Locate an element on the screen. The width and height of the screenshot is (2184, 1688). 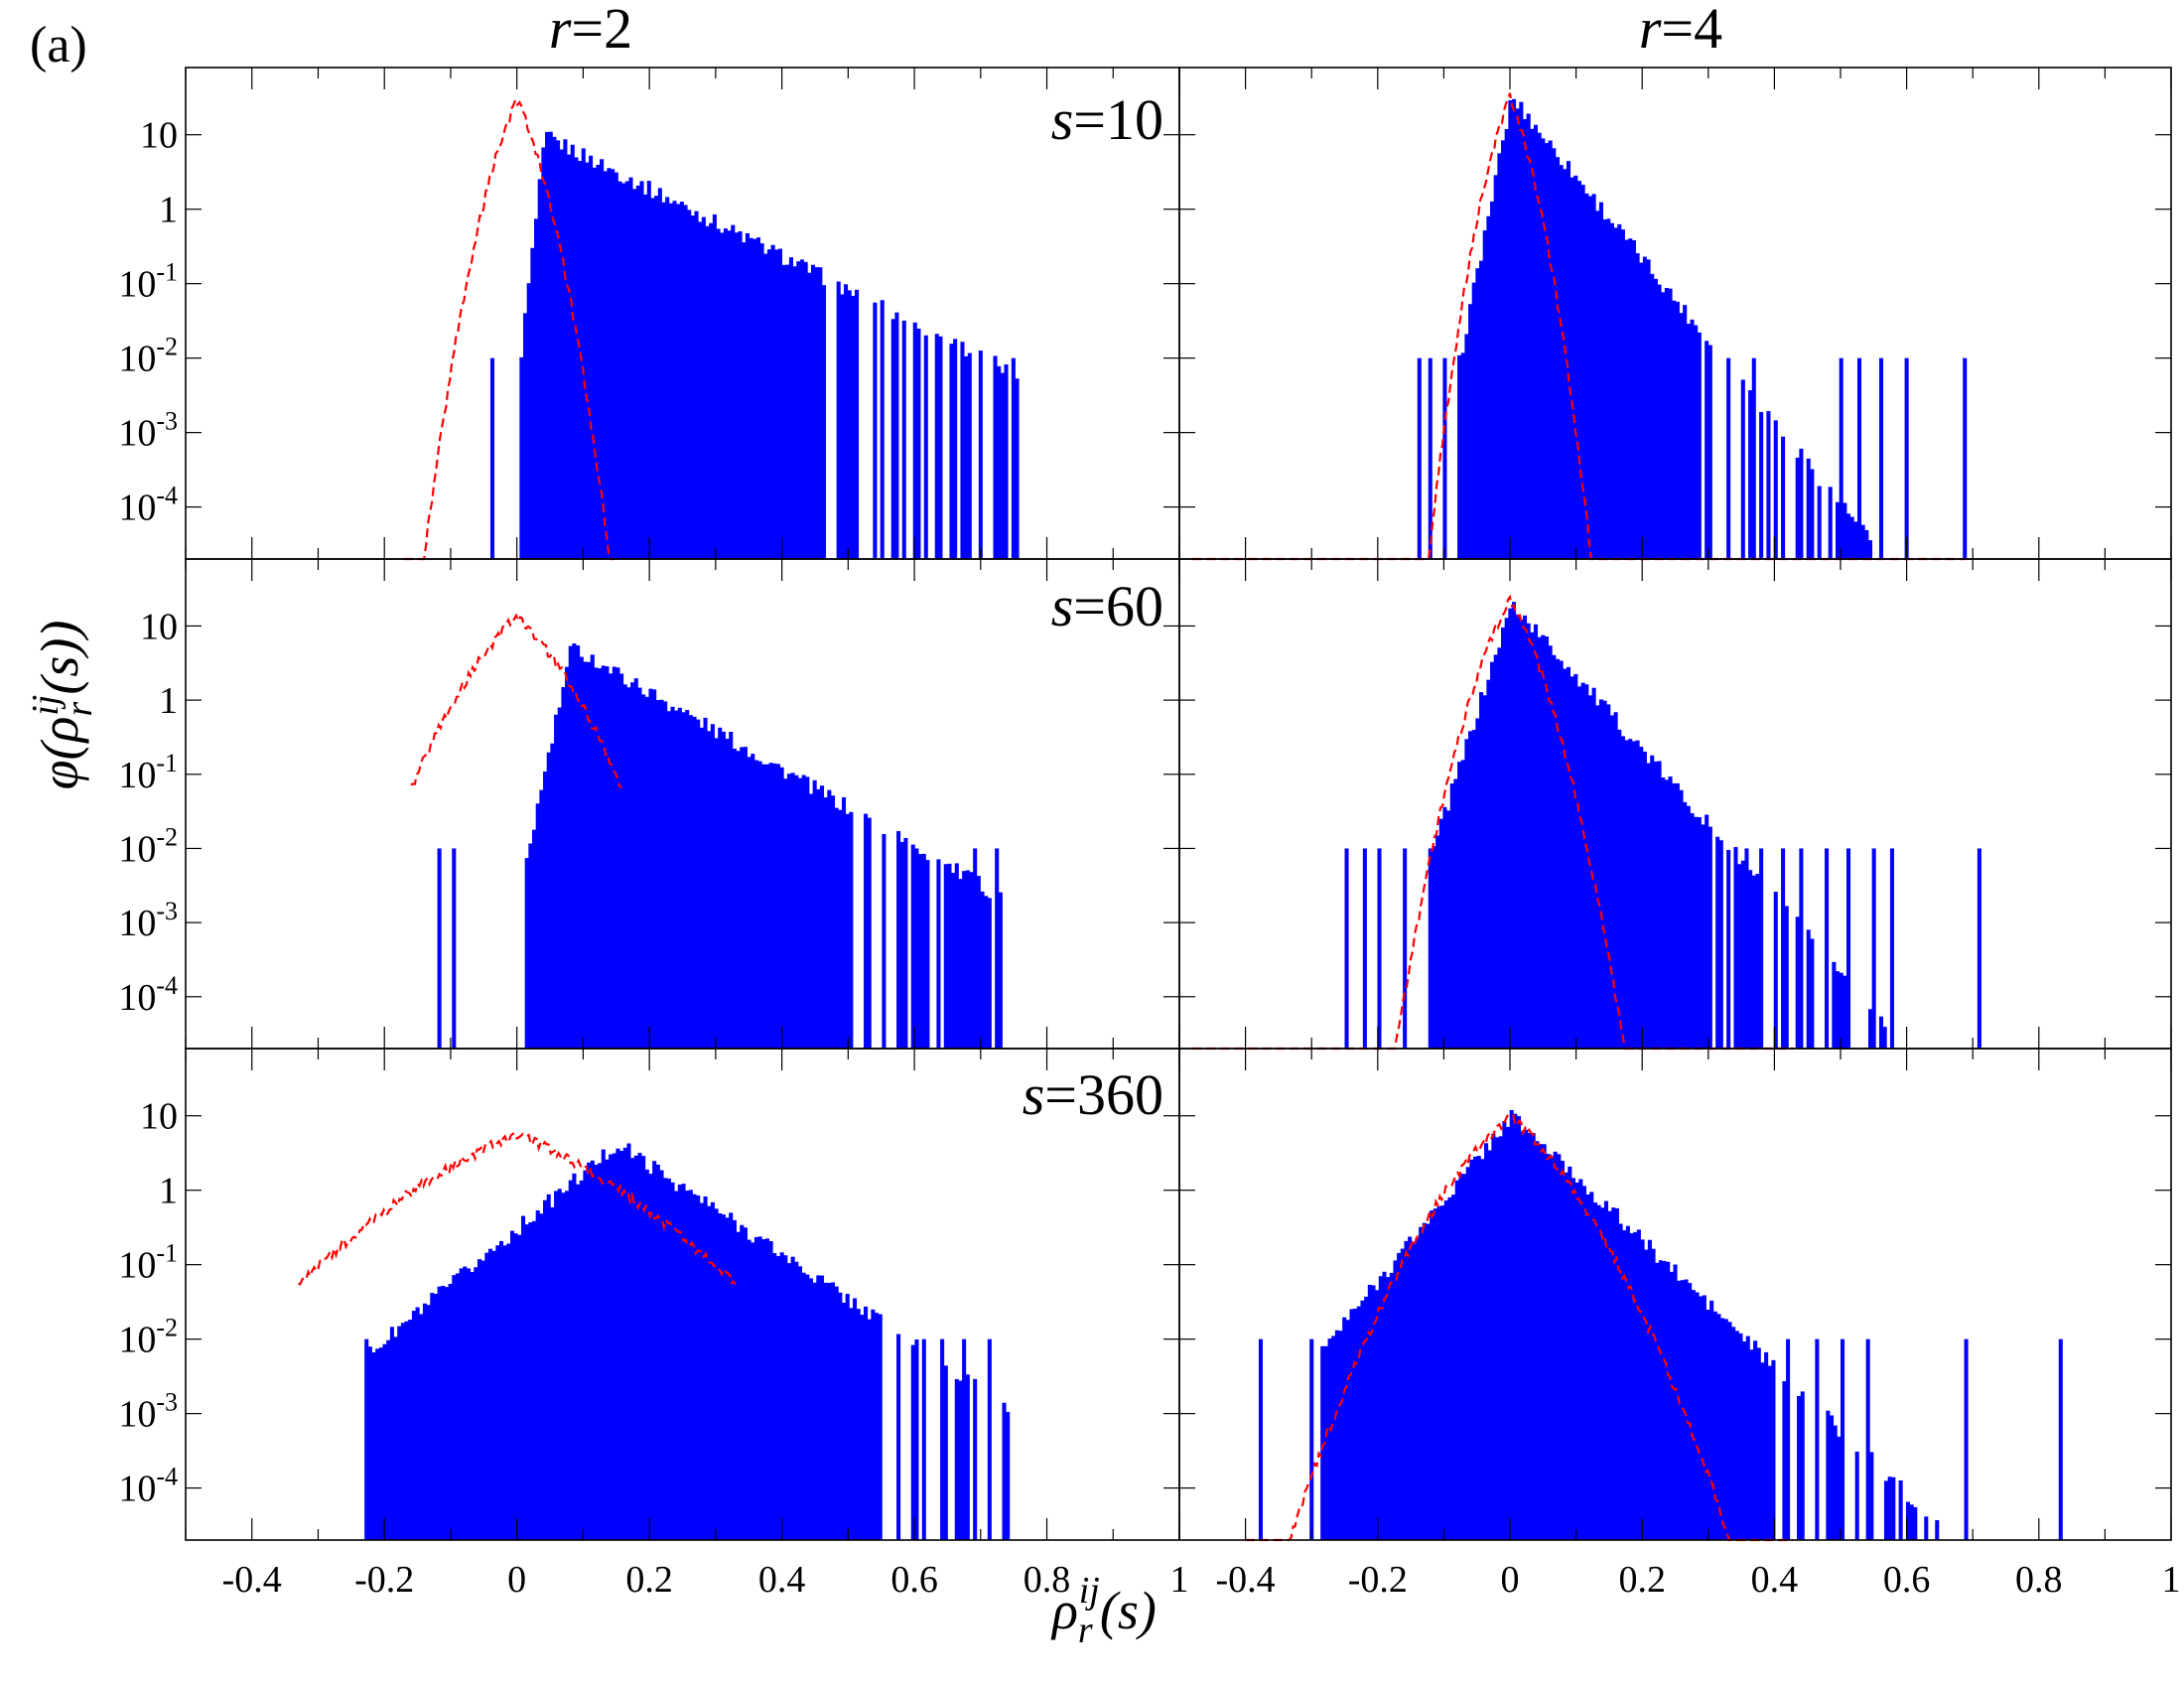
reference-curve is located at coordinates (517, 1208).